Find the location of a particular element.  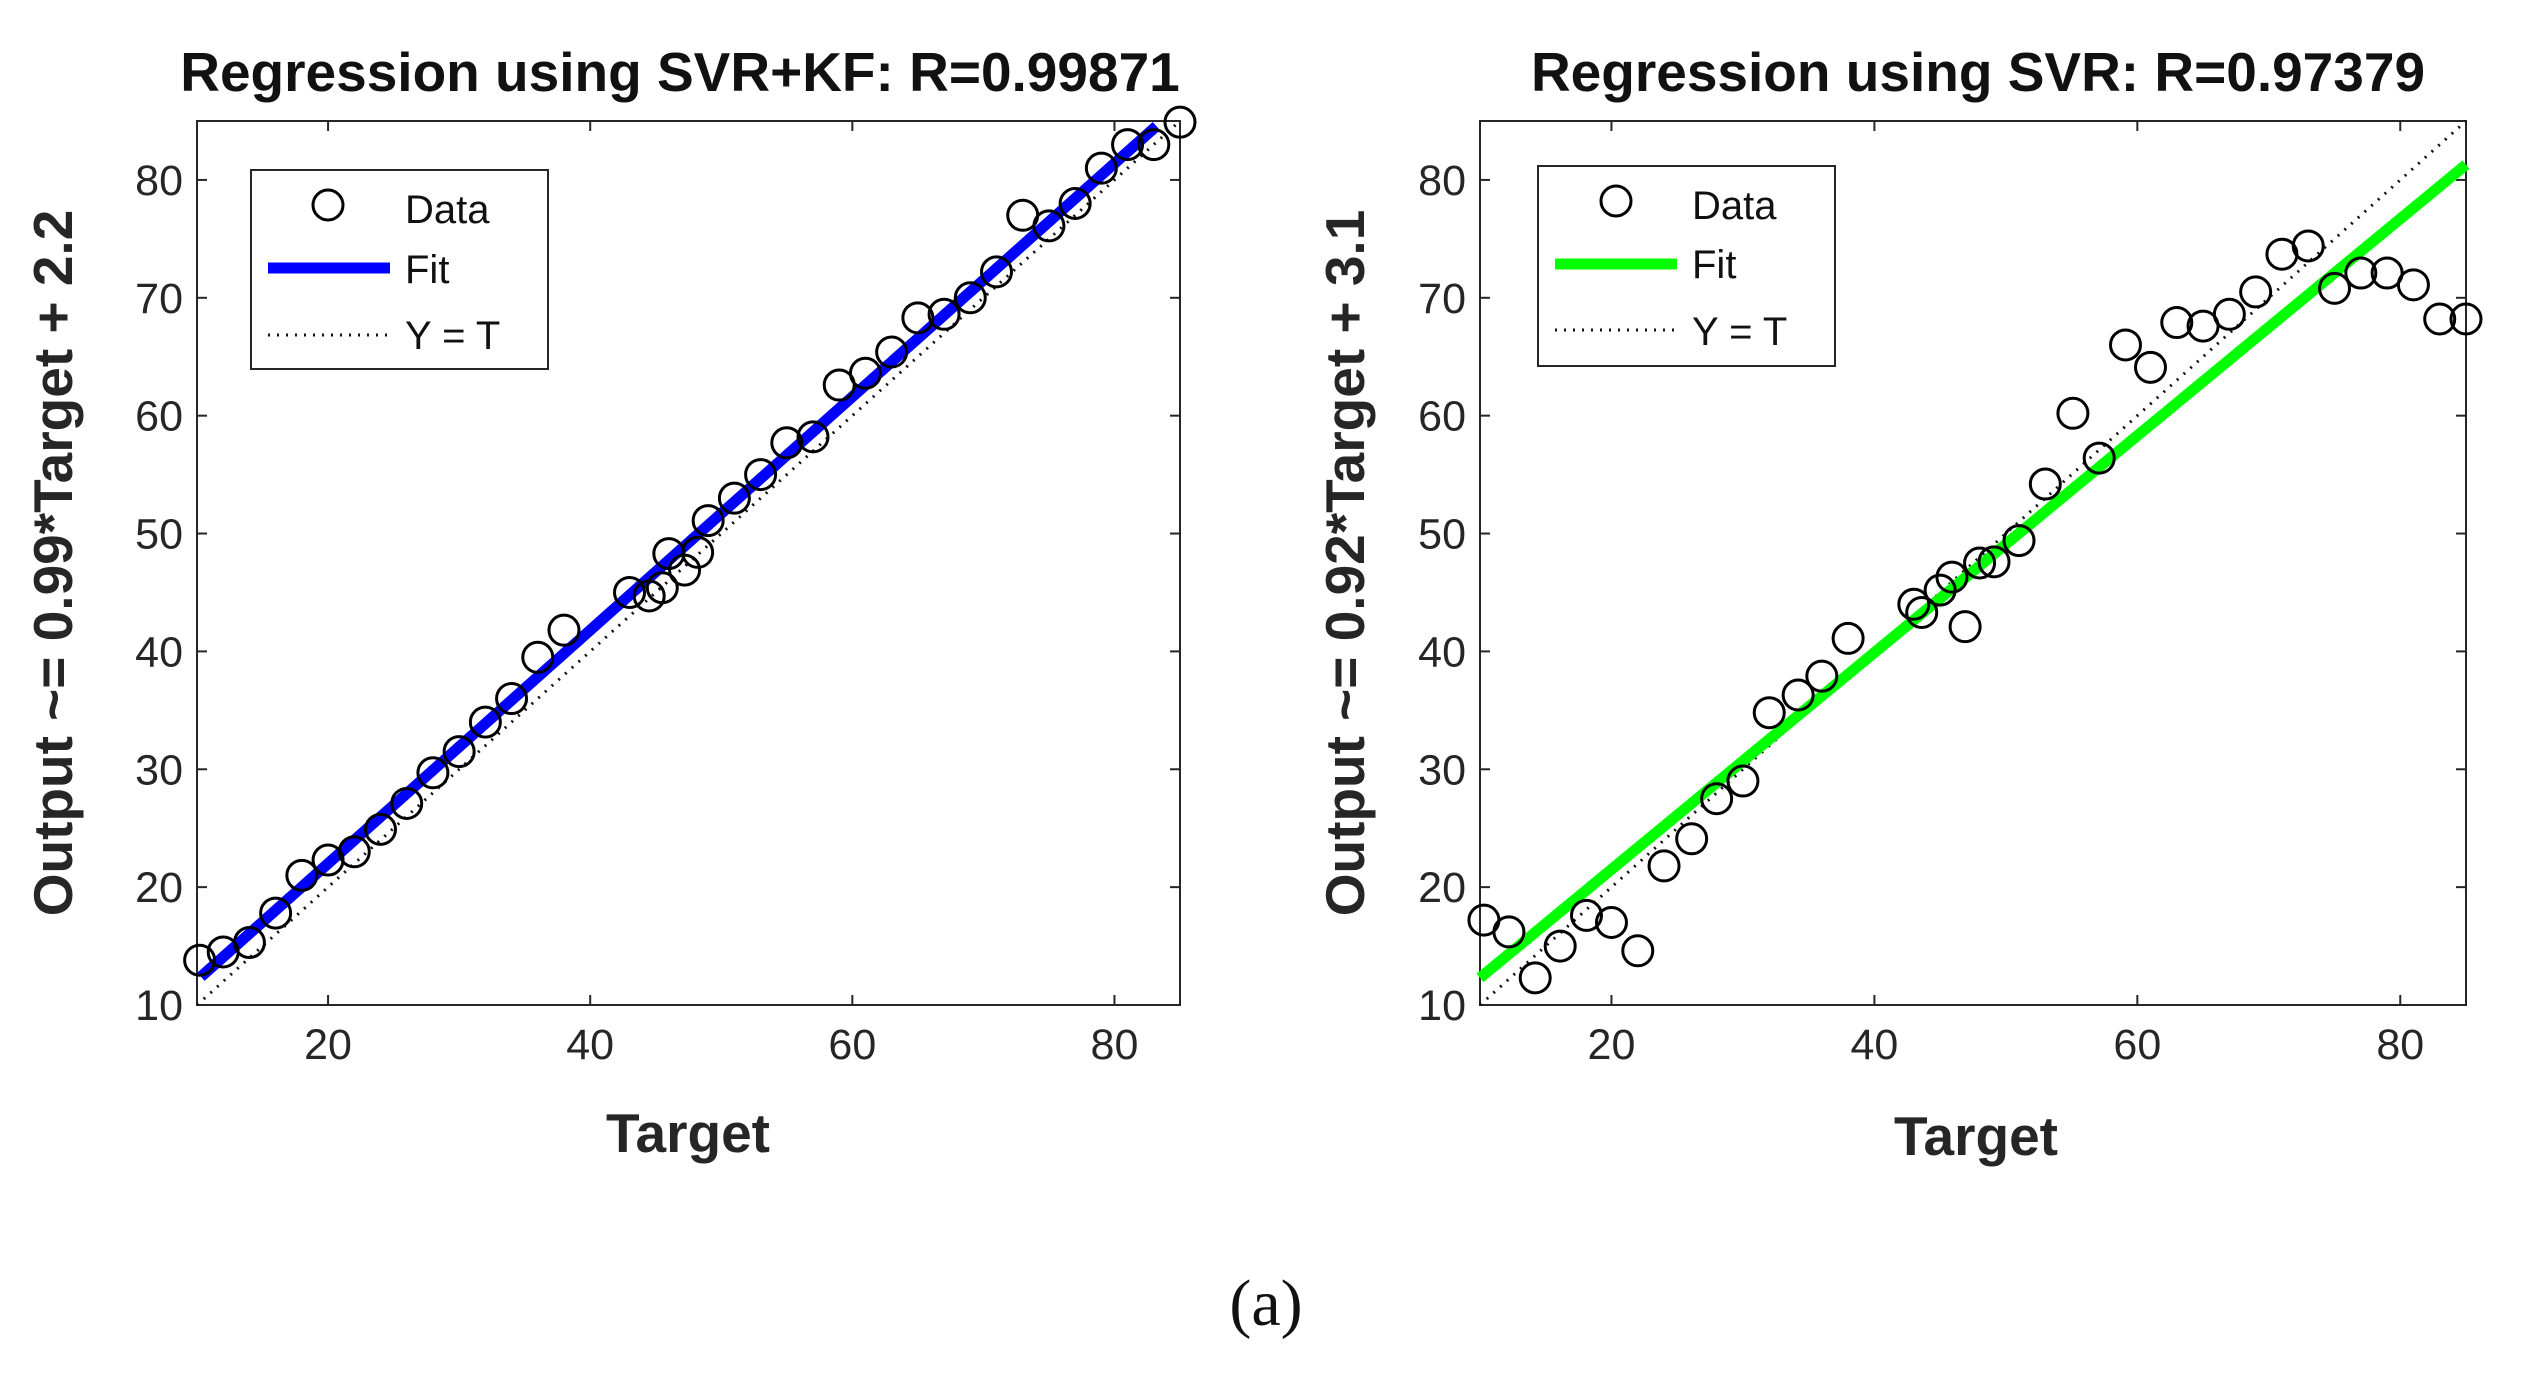

x-tick-label: 60 is located at coordinates (2137, 1045).